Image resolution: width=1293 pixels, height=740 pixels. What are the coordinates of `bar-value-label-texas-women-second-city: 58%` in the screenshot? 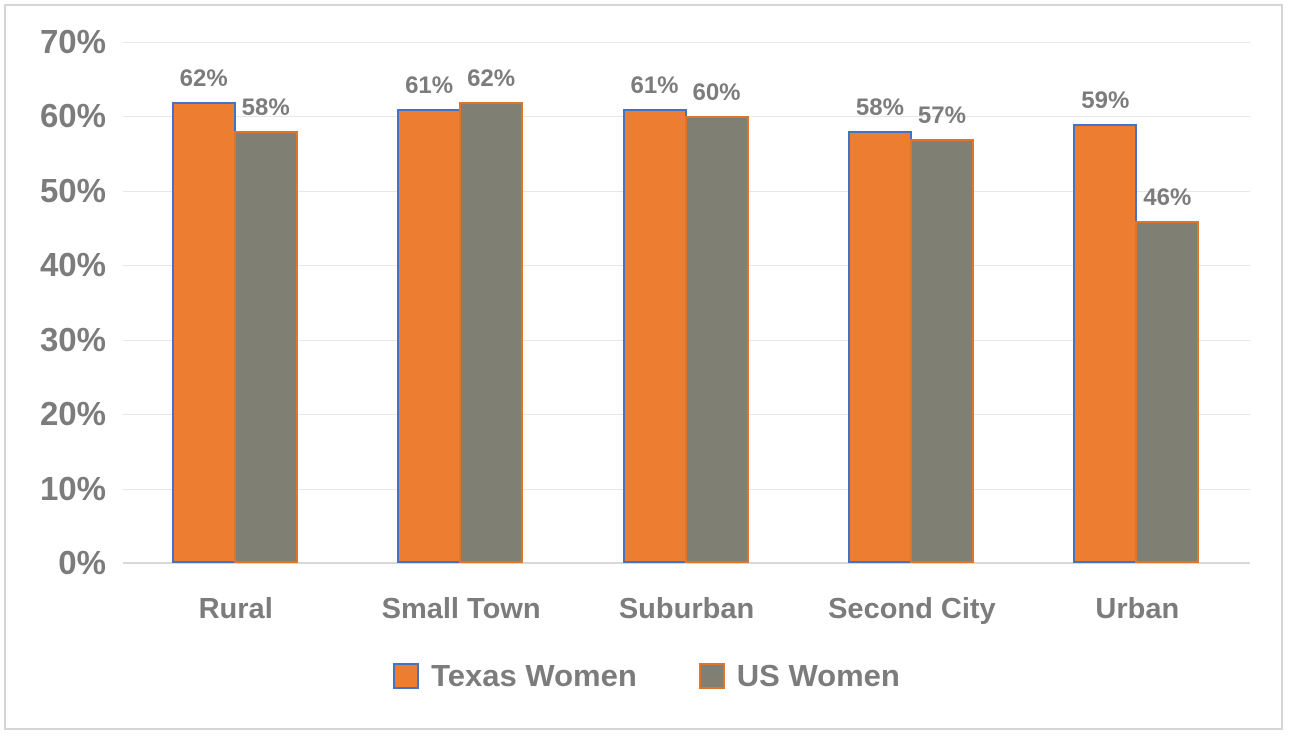 It's located at (879, 108).